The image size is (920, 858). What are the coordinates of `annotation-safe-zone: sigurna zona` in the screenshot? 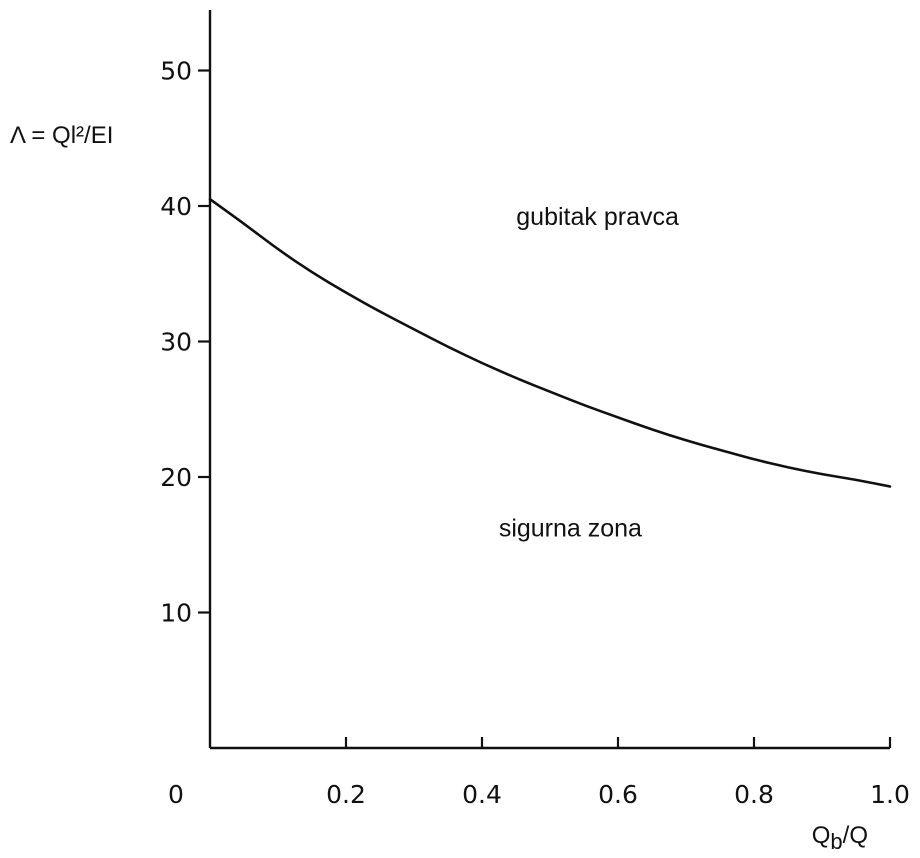 It's located at (570, 529).